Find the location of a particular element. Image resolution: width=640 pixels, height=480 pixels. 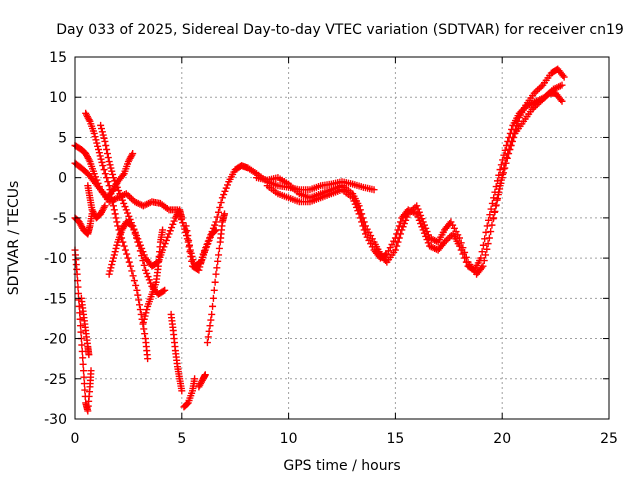

x-tick-label: 20 is located at coordinates (502, 439).